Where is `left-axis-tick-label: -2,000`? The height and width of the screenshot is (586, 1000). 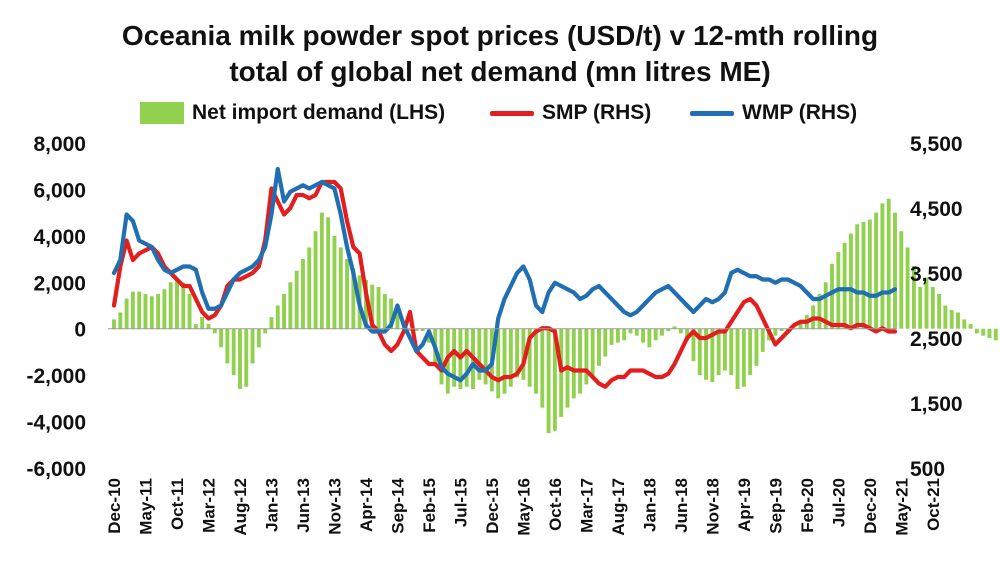
left-axis-tick-label: -2,000 is located at coordinates (56, 376).